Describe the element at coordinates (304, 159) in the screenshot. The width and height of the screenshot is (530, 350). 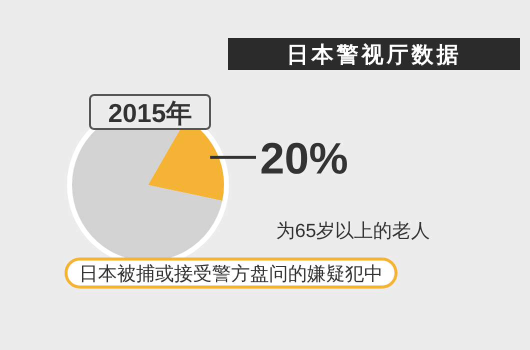
I see `data-label: 20%` at that location.